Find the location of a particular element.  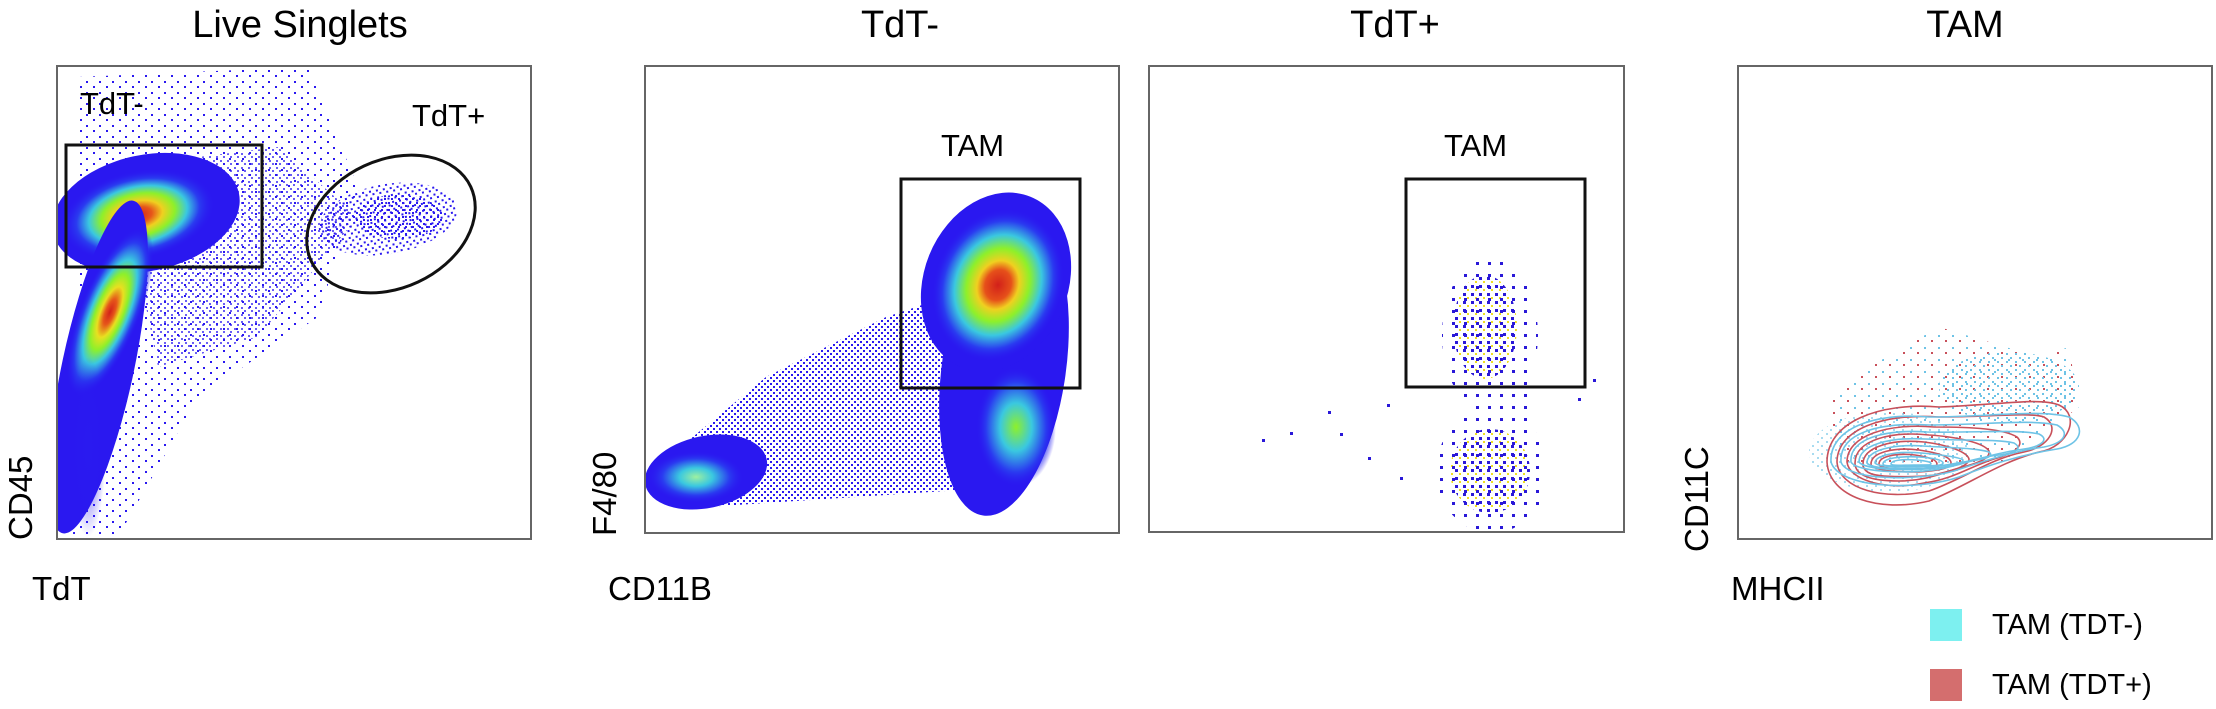

gate-label-tdt-neg: TdT- is located at coordinates (112, 103).